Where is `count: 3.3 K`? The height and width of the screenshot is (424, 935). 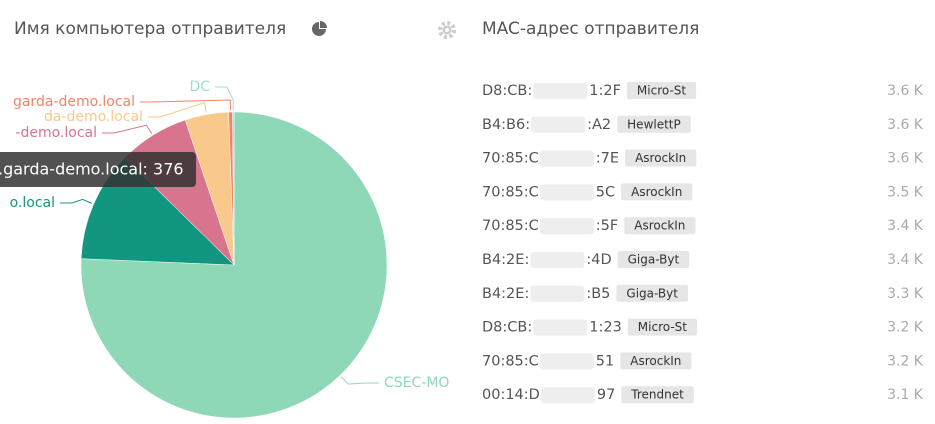 count: 3.3 K is located at coordinates (905, 294).